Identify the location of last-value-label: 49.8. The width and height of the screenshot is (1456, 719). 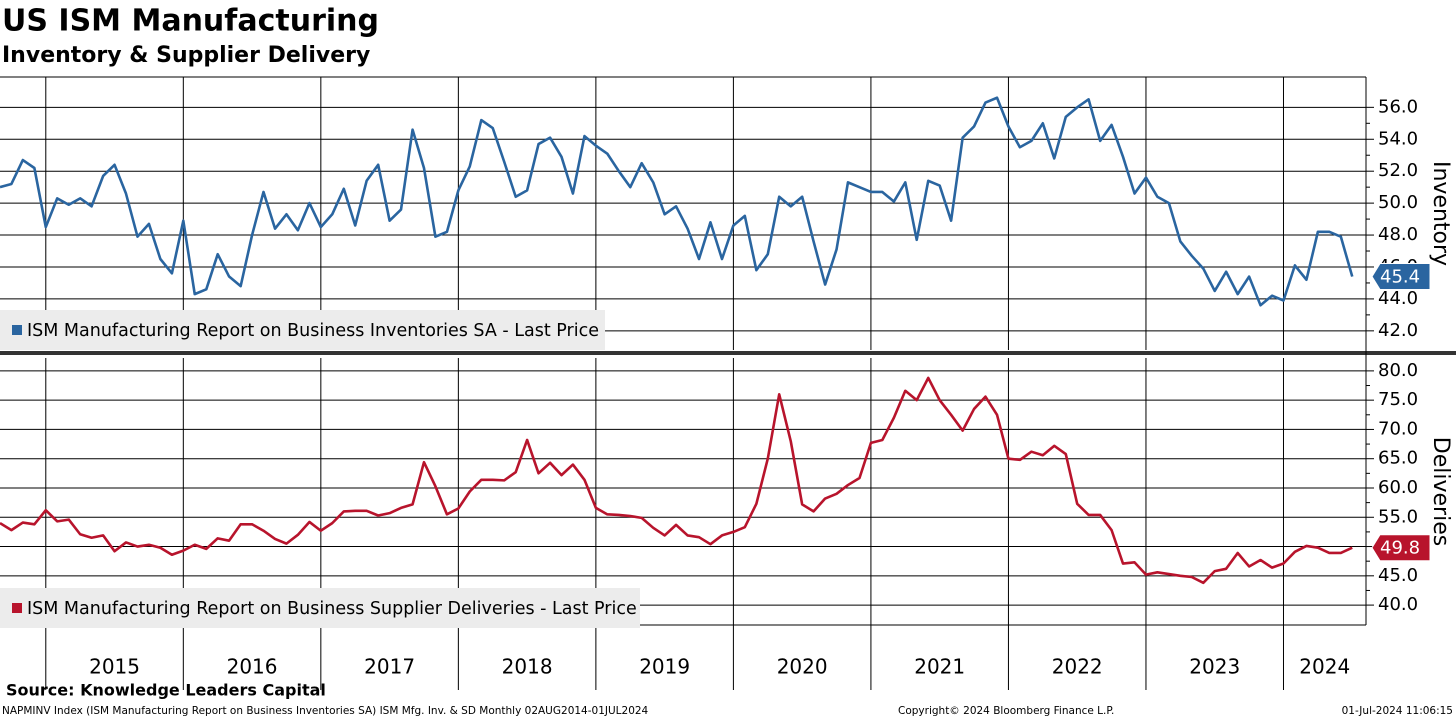
(1400, 548).